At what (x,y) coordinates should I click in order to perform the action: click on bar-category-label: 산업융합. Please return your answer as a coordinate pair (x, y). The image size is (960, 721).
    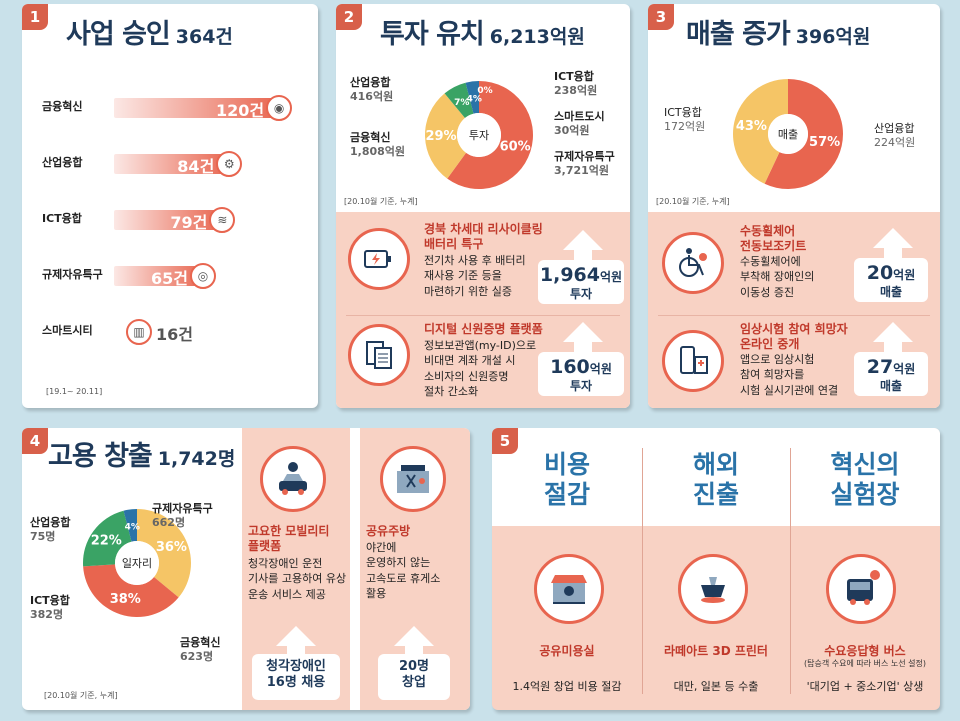
    Looking at the image, I should click on (62, 162).